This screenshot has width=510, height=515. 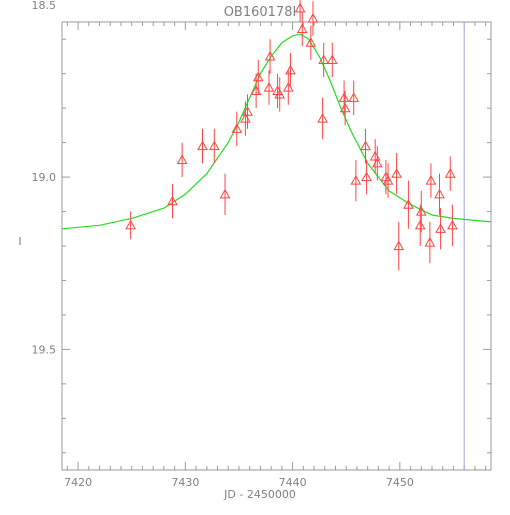 What do you see at coordinates (44, 6) in the screenshot?
I see `y-tick-label: 18.5` at bounding box center [44, 6].